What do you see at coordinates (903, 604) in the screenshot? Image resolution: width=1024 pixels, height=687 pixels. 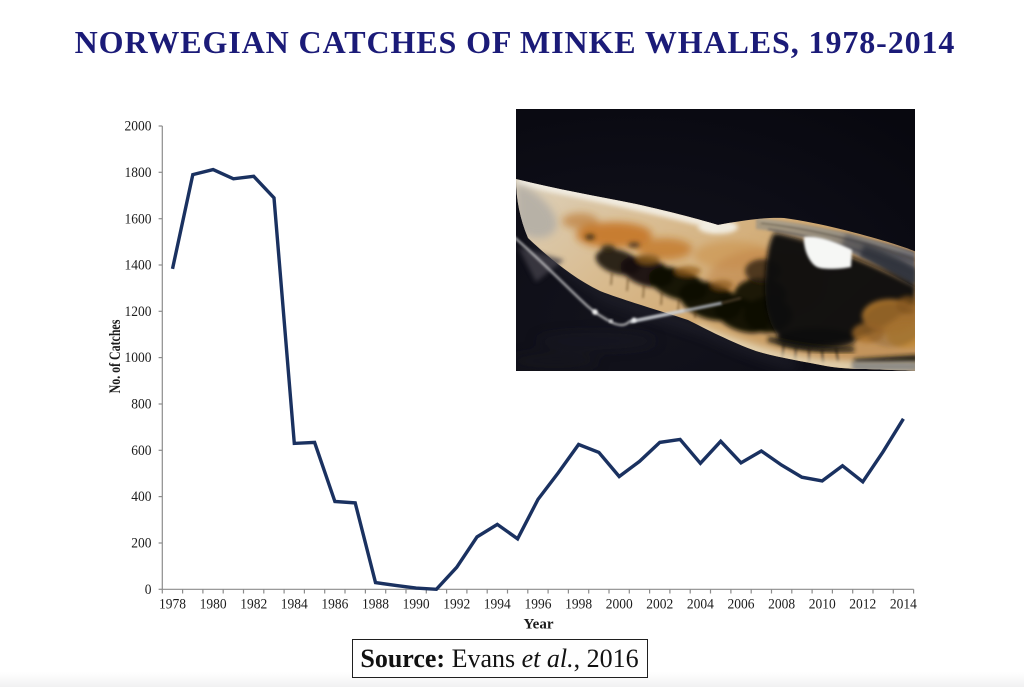 I see `svg-text: 2014` at bounding box center [903, 604].